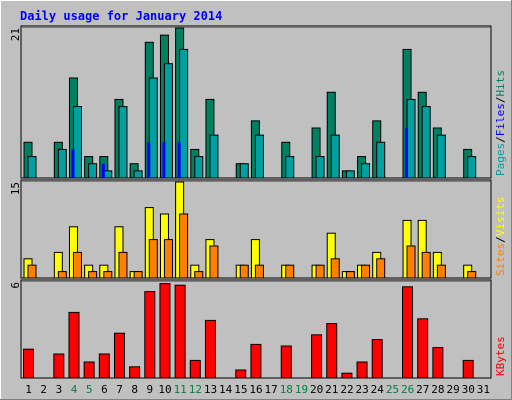  What do you see at coordinates (500, 259) in the screenshot?
I see `legend-entry: Sites` at bounding box center [500, 259].